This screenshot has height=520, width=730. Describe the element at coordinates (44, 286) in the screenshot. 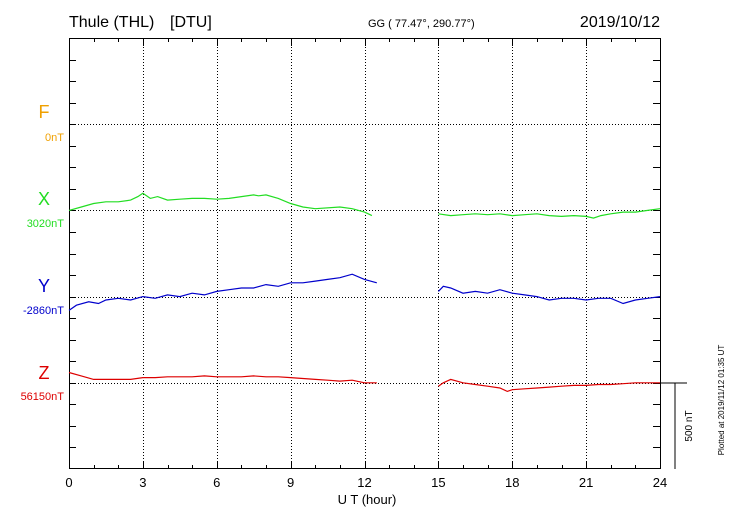

I see `series-name-y: Y` at that location.